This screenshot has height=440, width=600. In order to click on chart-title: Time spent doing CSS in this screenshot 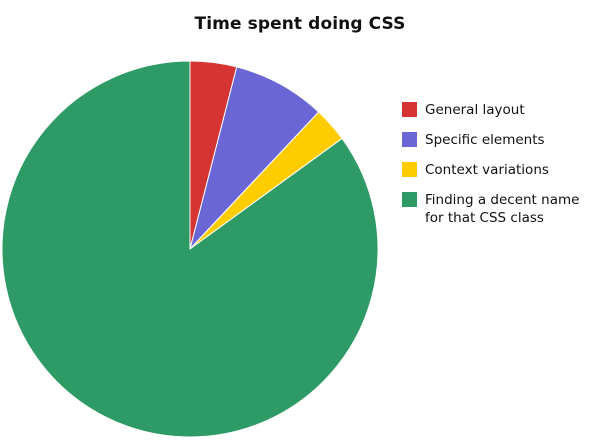, I will do `click(300, 24)`.